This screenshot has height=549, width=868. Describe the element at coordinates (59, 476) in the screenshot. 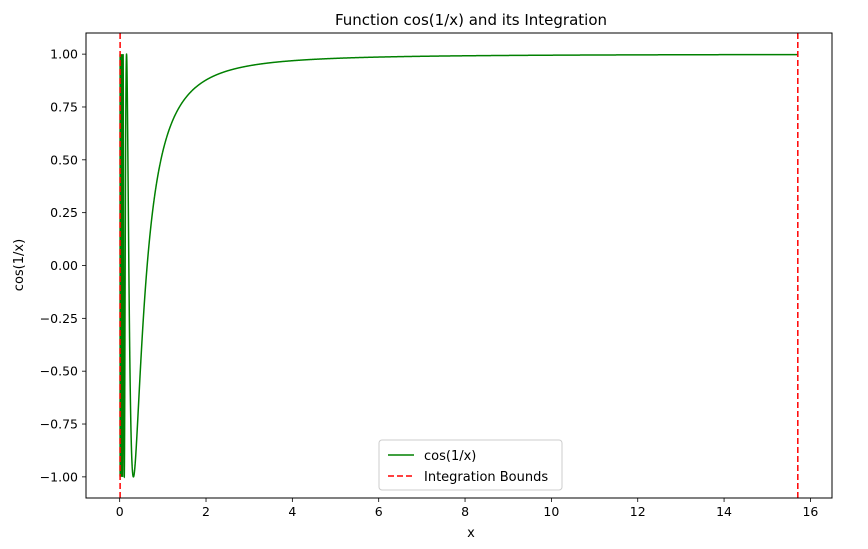

I see `y-tick-label: −1.00` at that location.